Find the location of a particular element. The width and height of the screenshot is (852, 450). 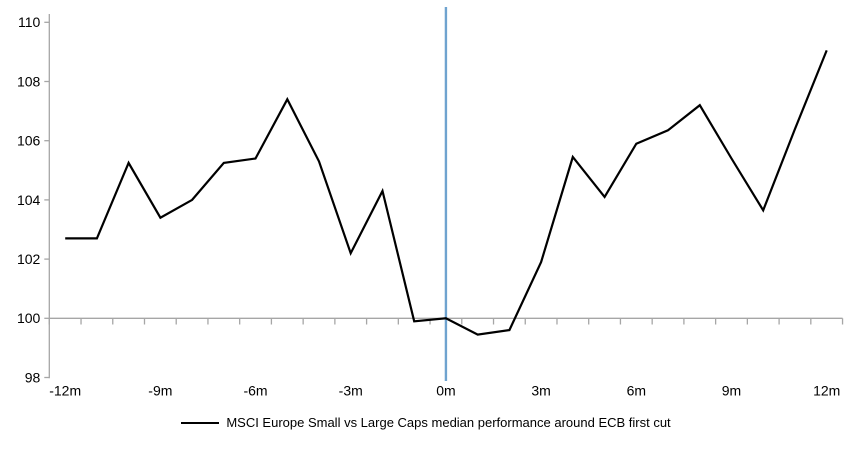

x-tick-label: 6m is located at coordinates (636, 391).